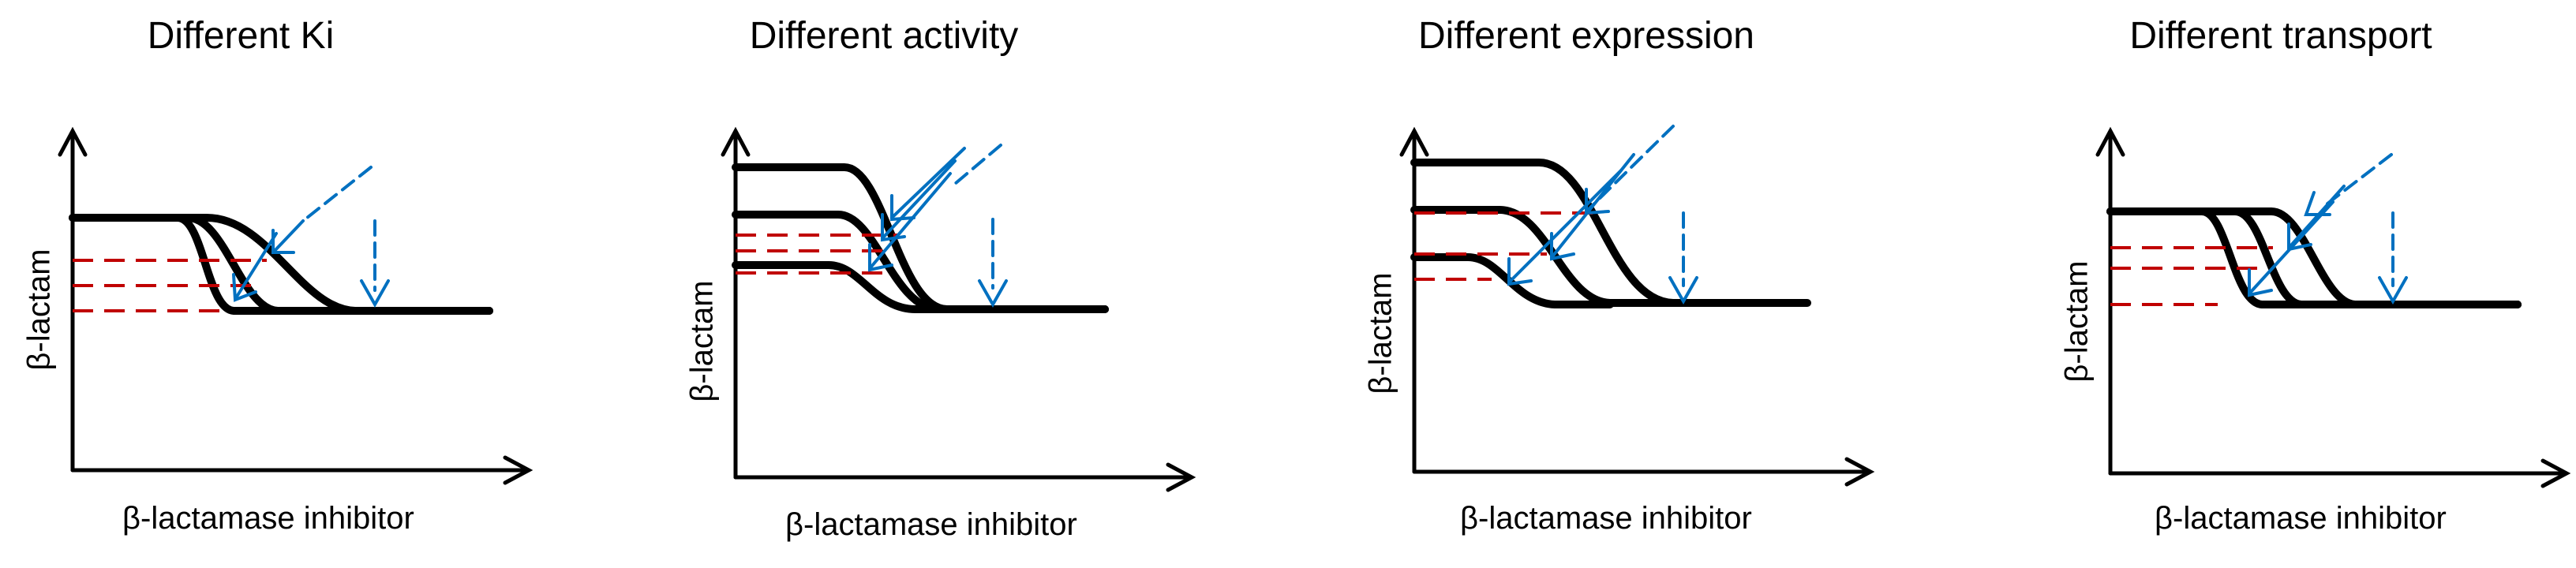 This screenshot has height=568, width=2576. I want to click on diagram-different-expression, so click(1637, 306).